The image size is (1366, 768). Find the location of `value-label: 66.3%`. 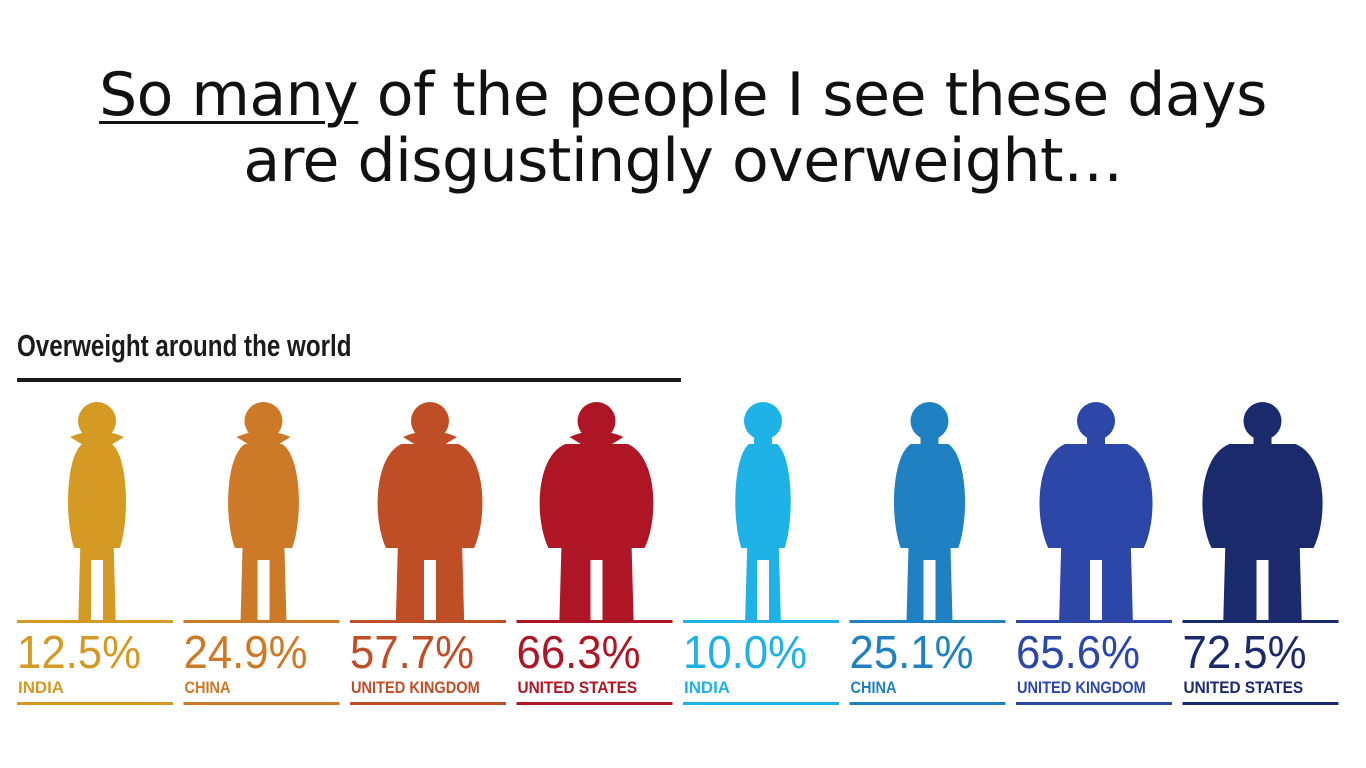

value-label: 66.3% is located at coordinates (579, 652).